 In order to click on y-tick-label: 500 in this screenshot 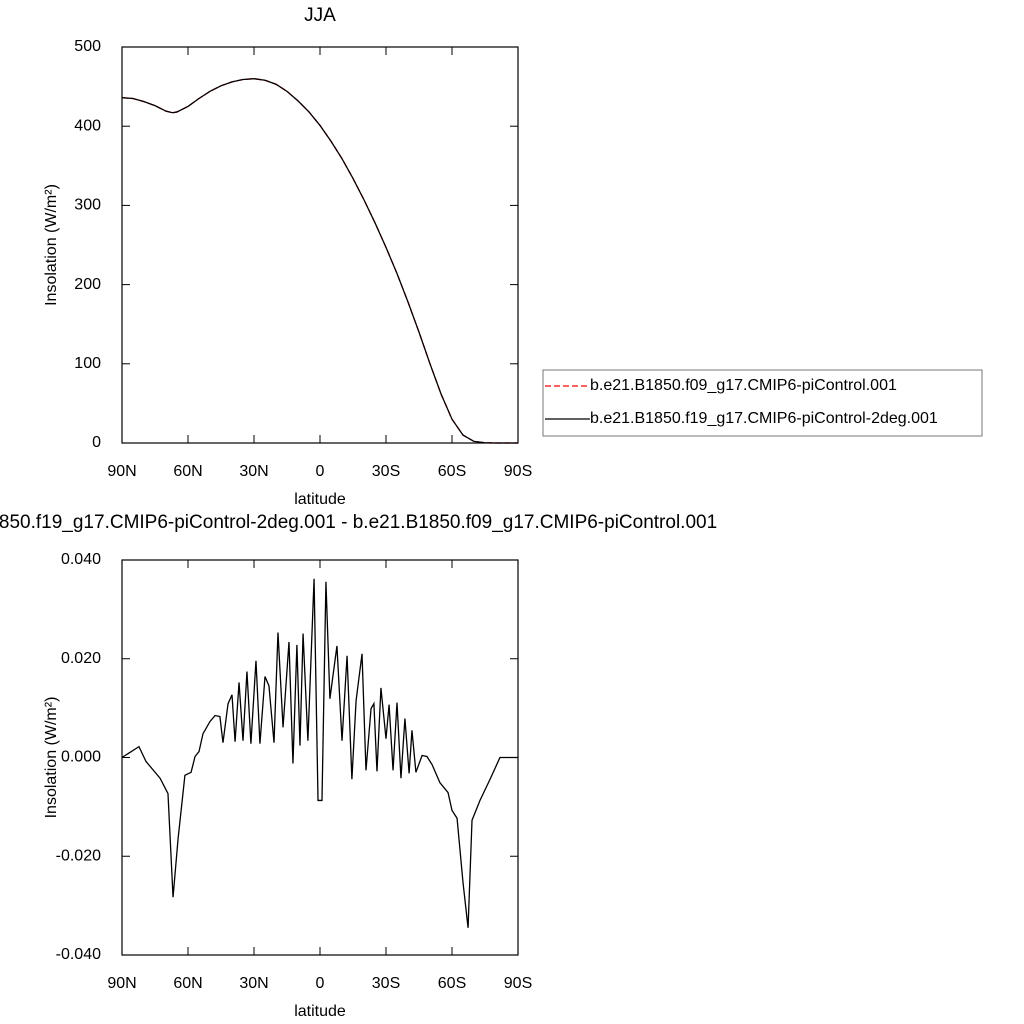, I will do `click(87, 46)`.